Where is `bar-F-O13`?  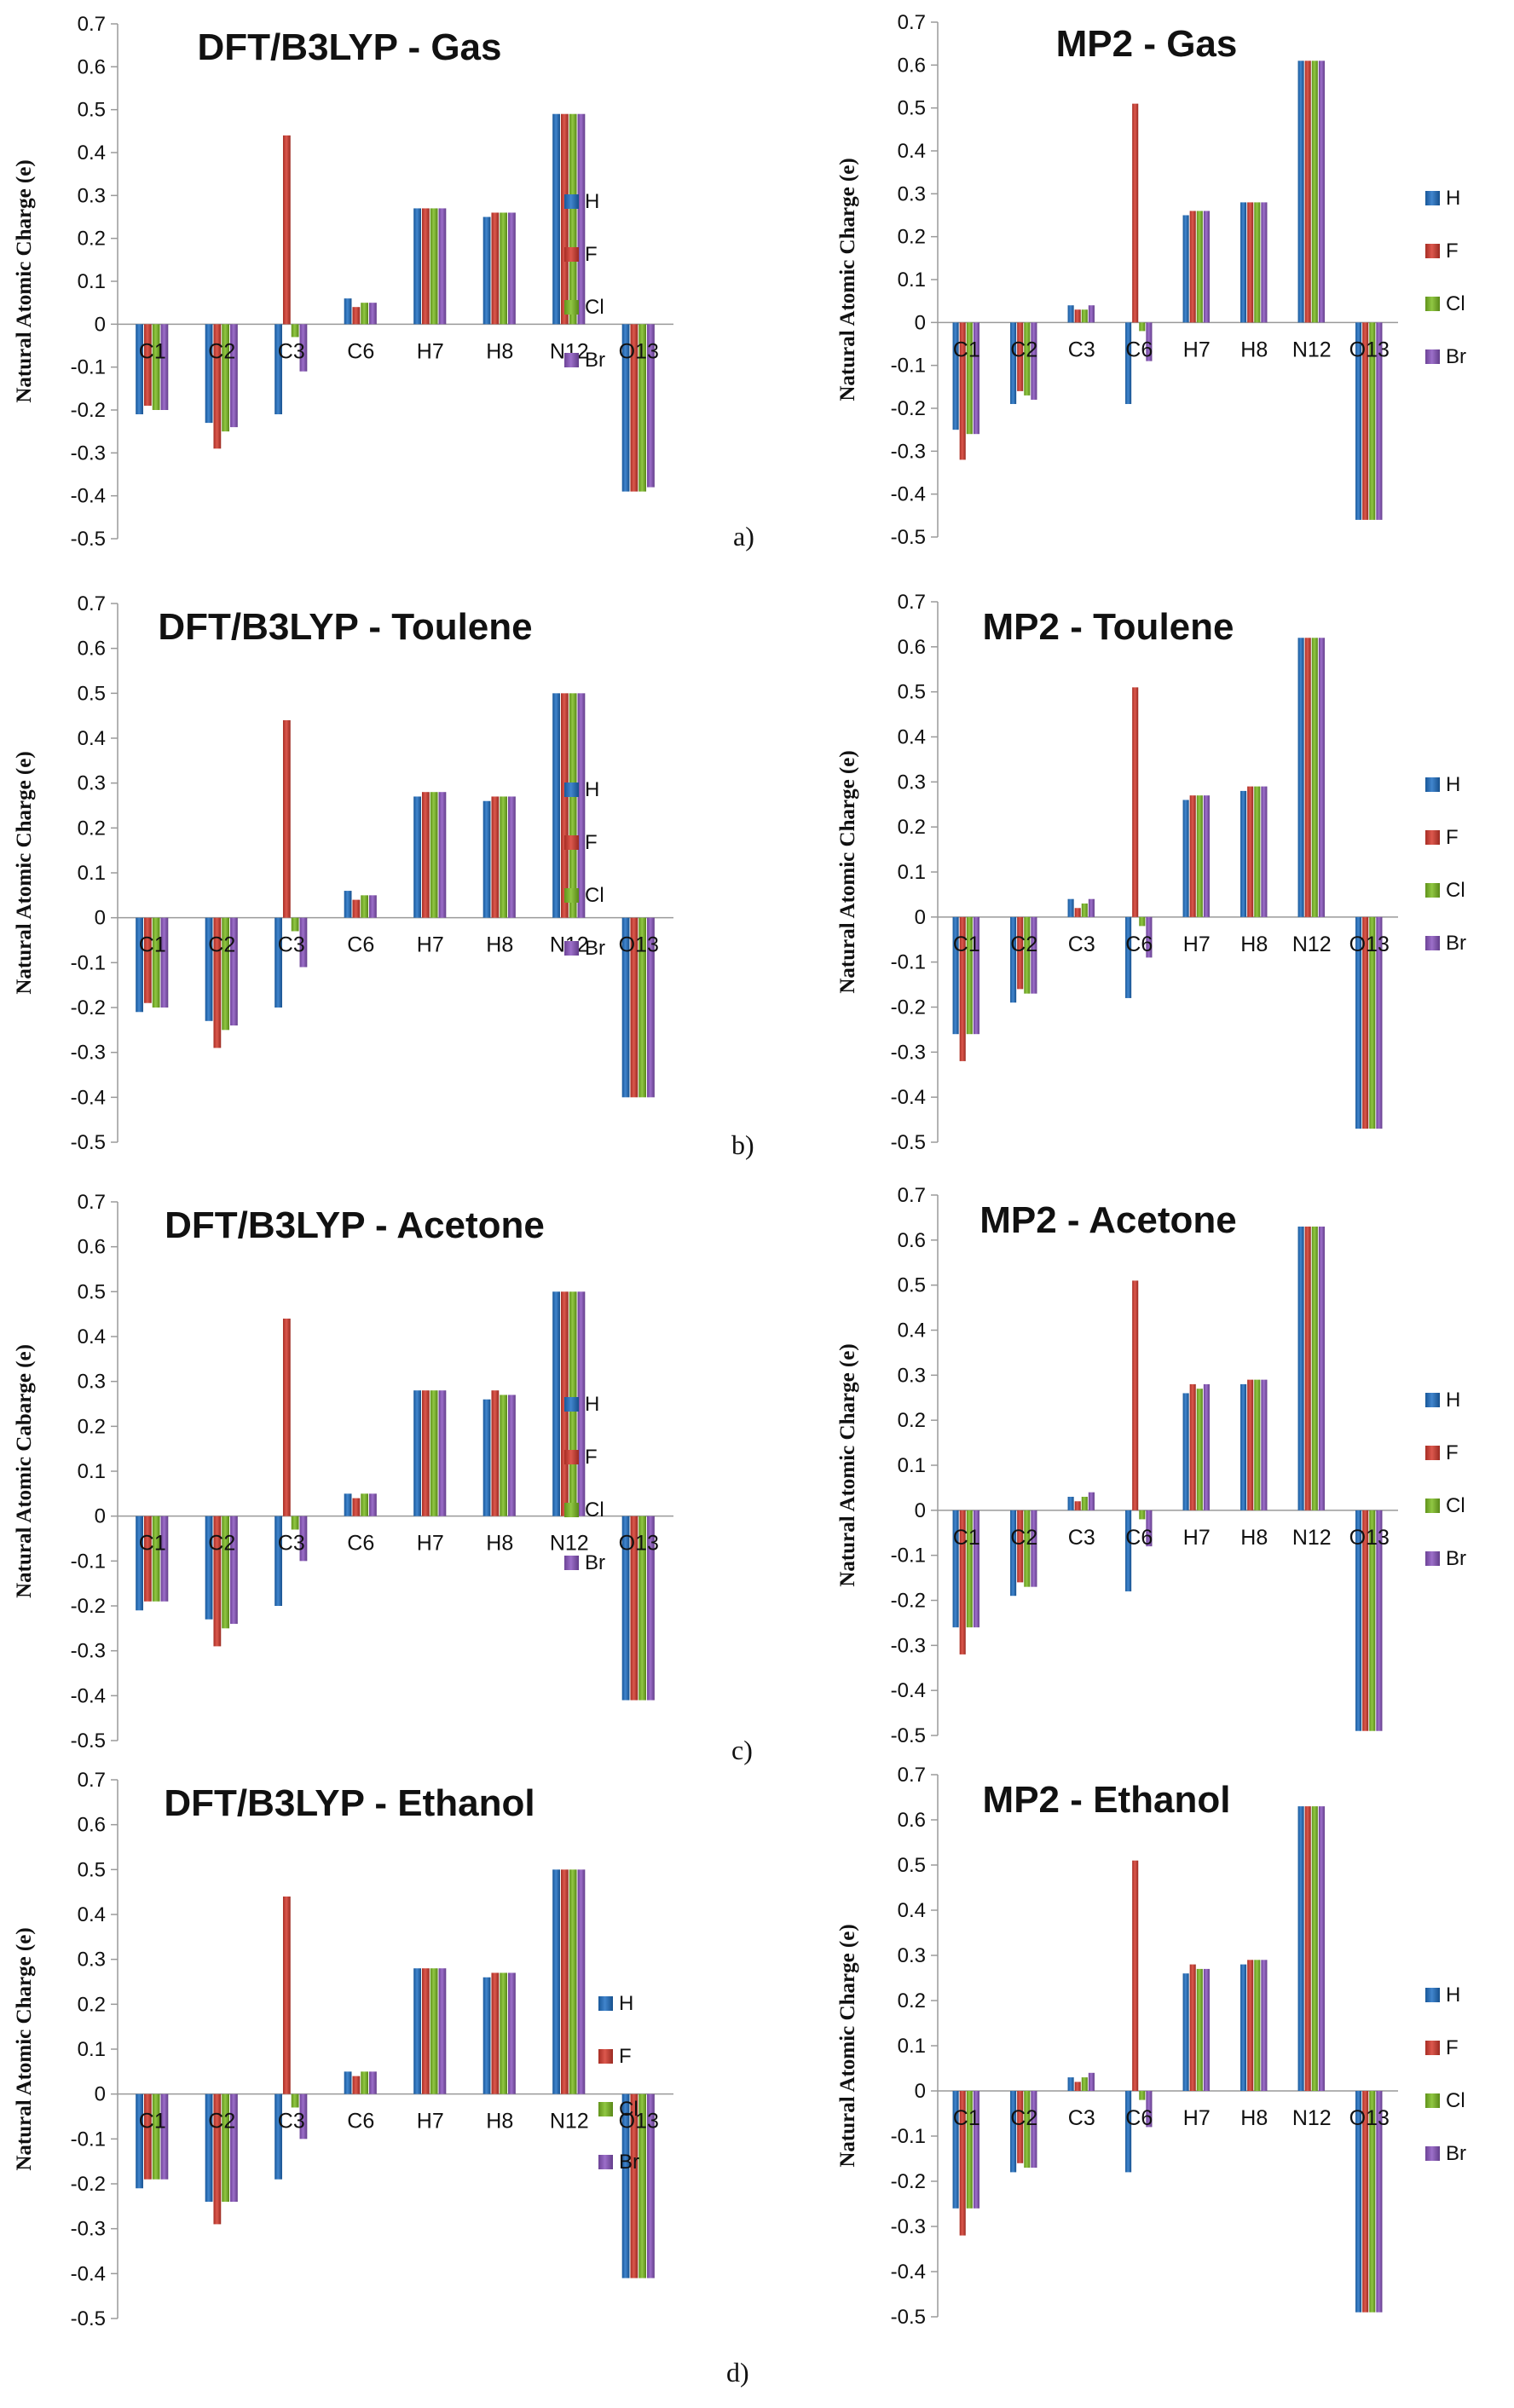 bar-F-O13 is located at coordinates (634, 2185).